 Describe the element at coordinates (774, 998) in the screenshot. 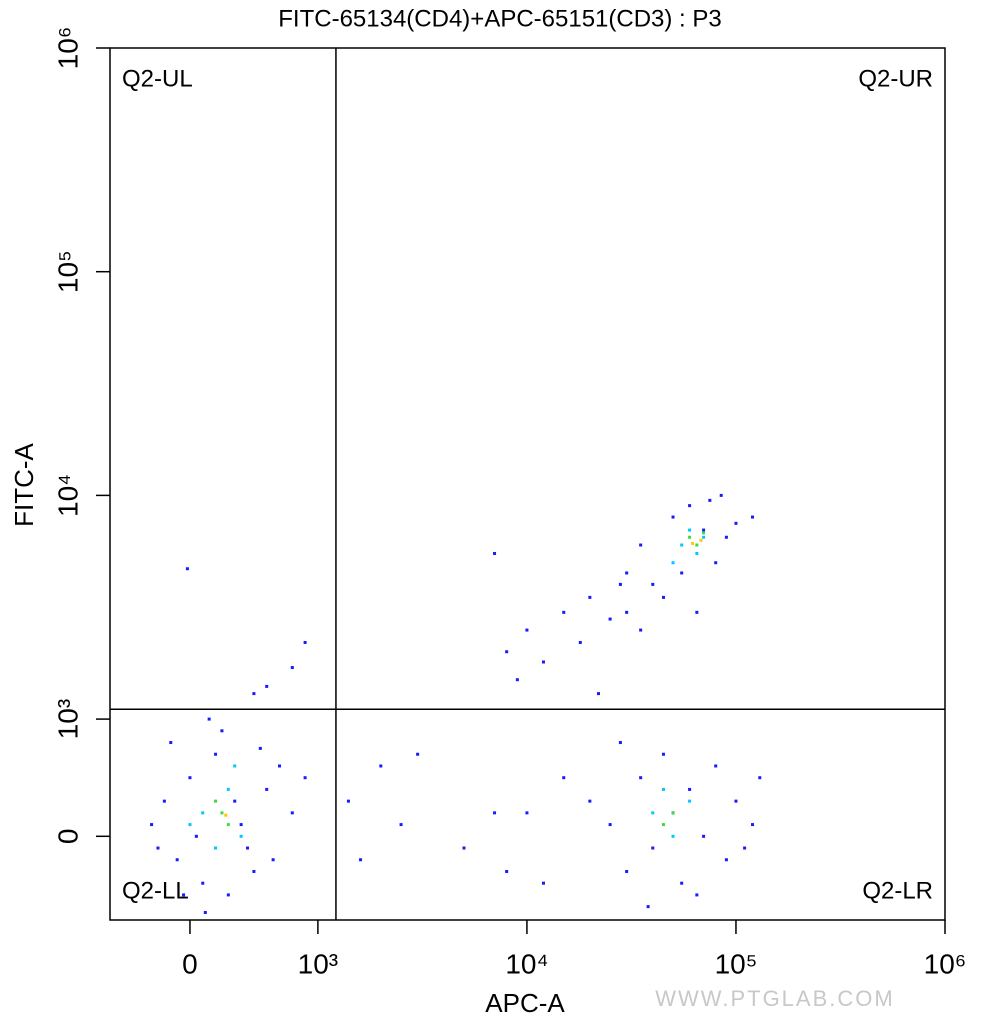

I see `watermark: WWW.PTGLAB.COM` at that location.